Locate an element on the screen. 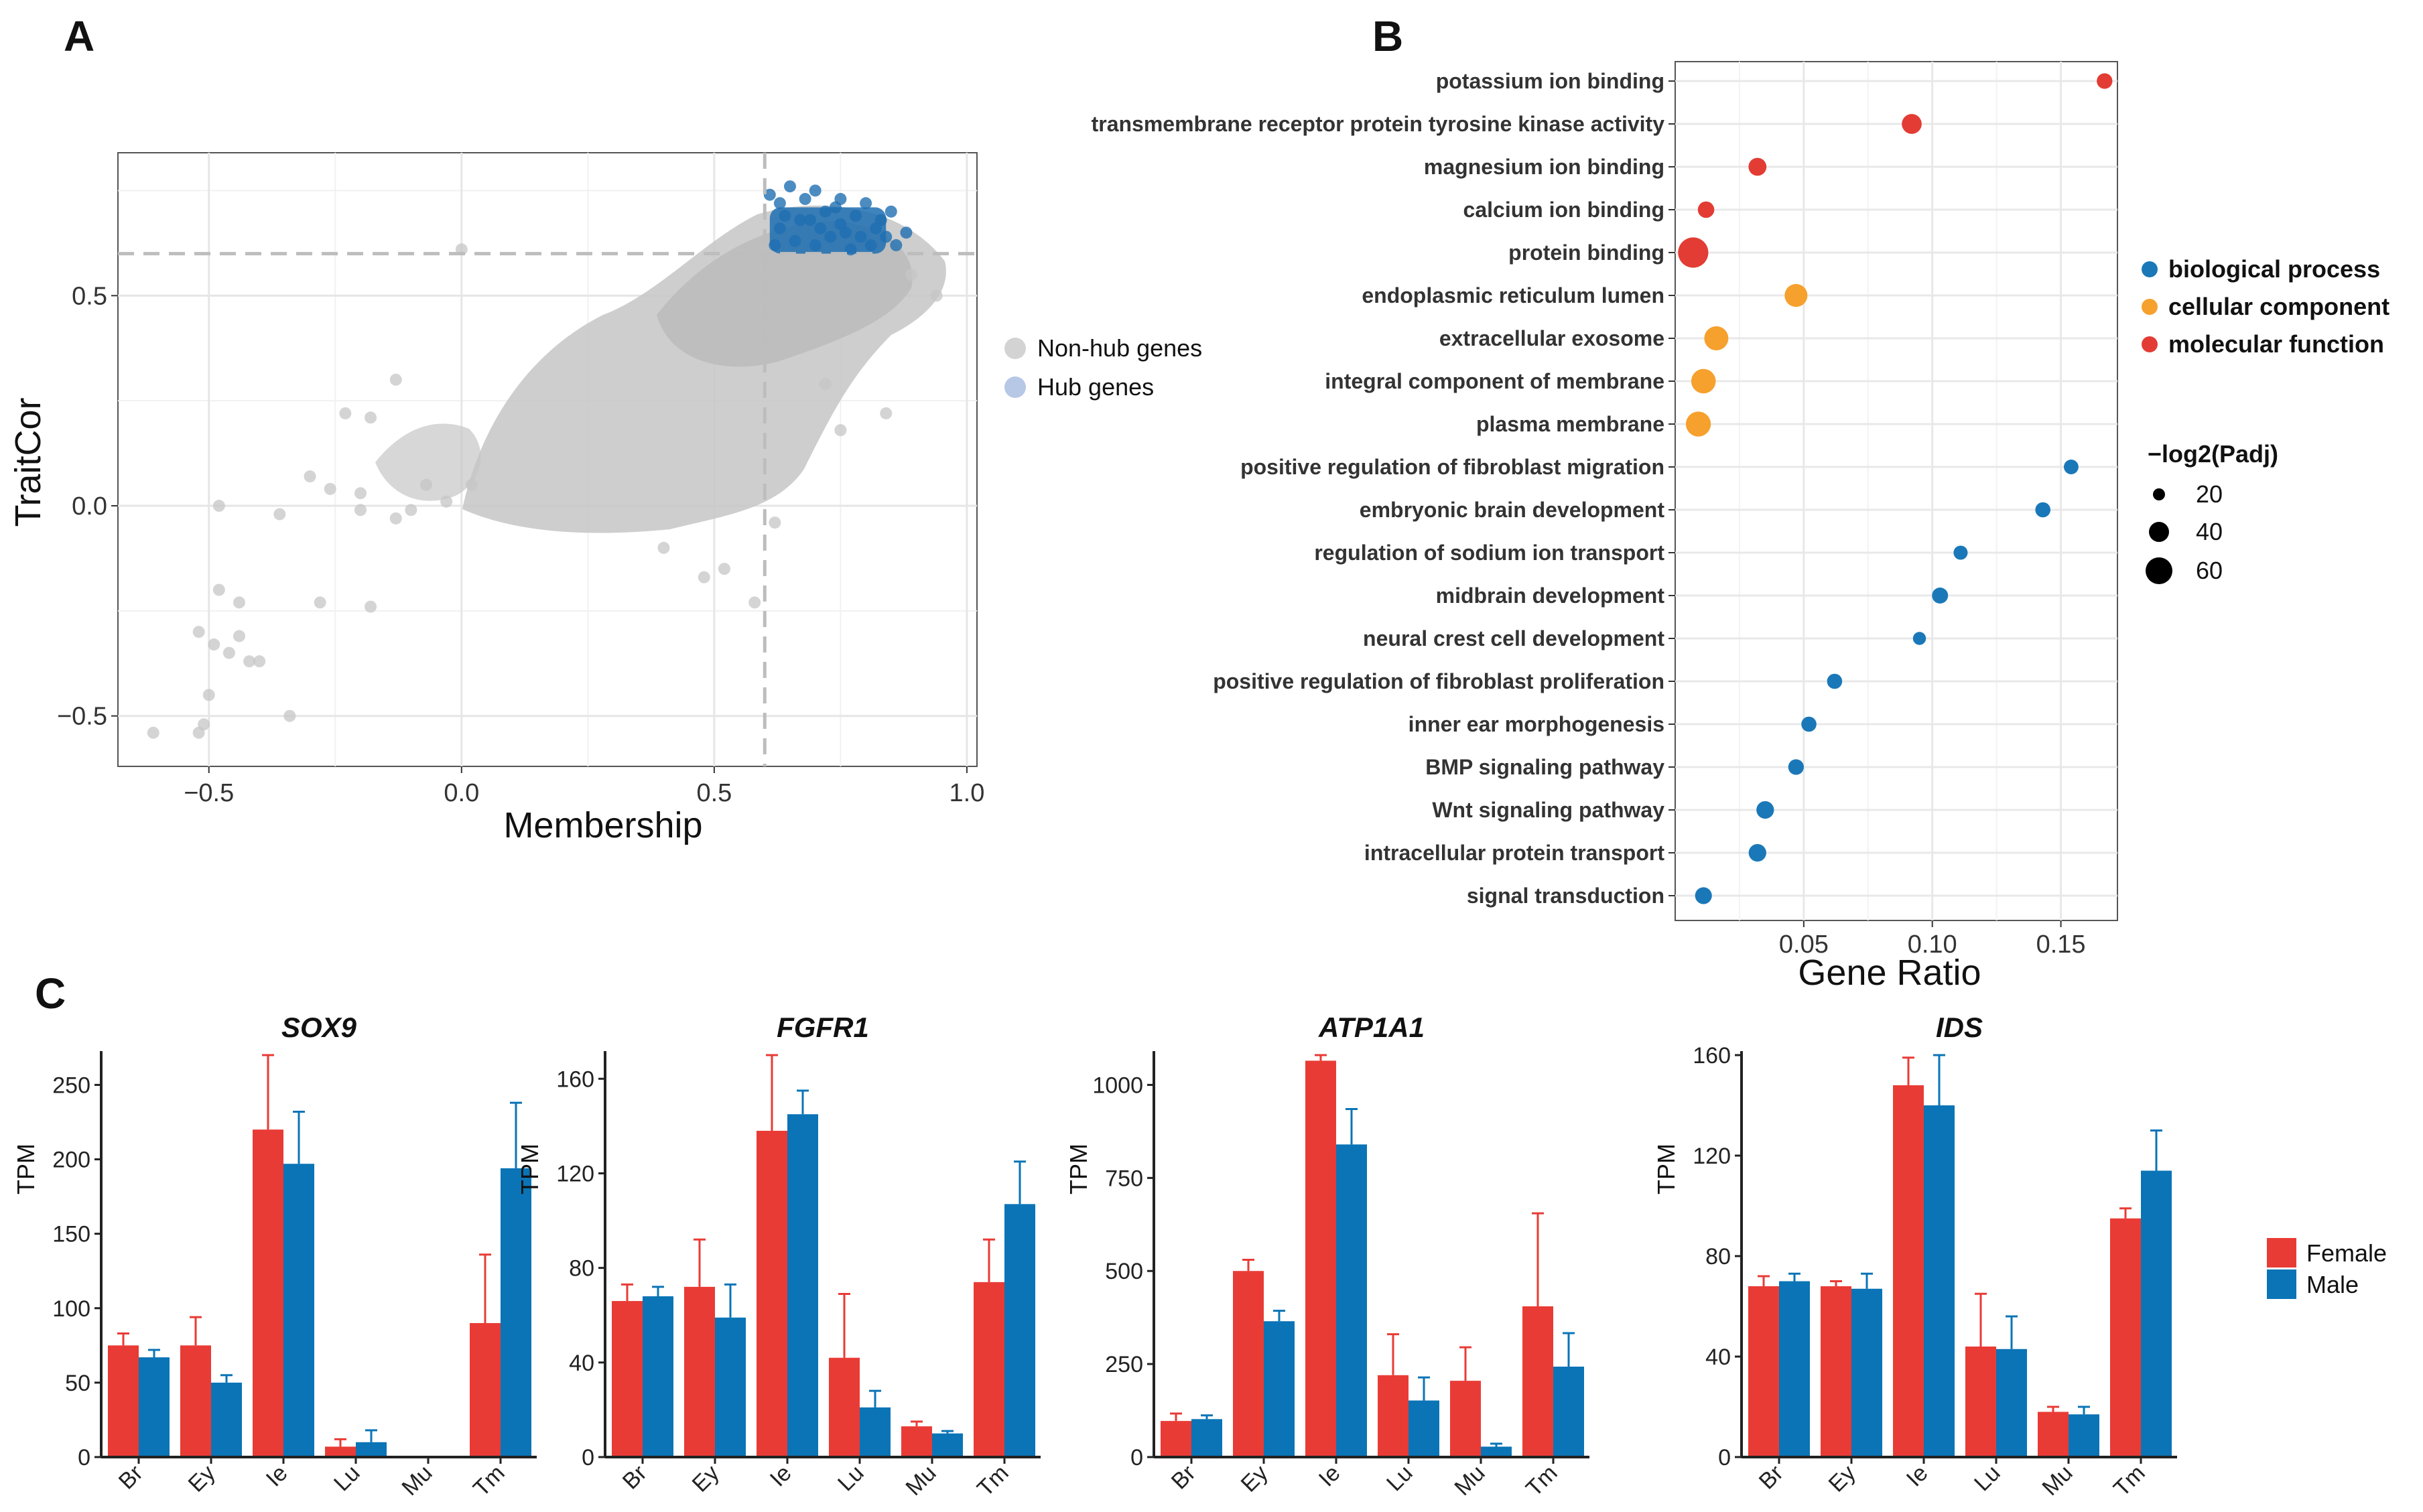 The width and height of the screenshot is (2423, 1512). legend-bp-label: biological process is located at coordinates (2274, 269).